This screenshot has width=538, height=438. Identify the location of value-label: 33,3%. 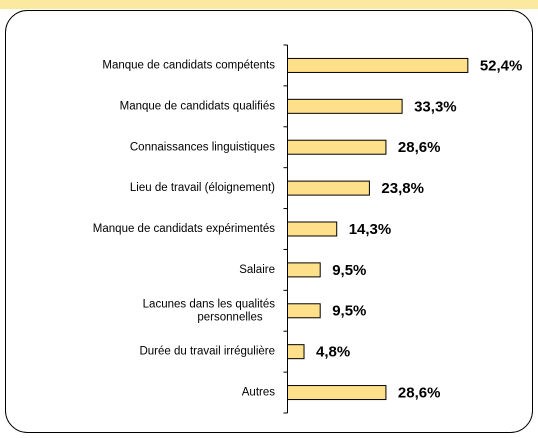
(435, 106).